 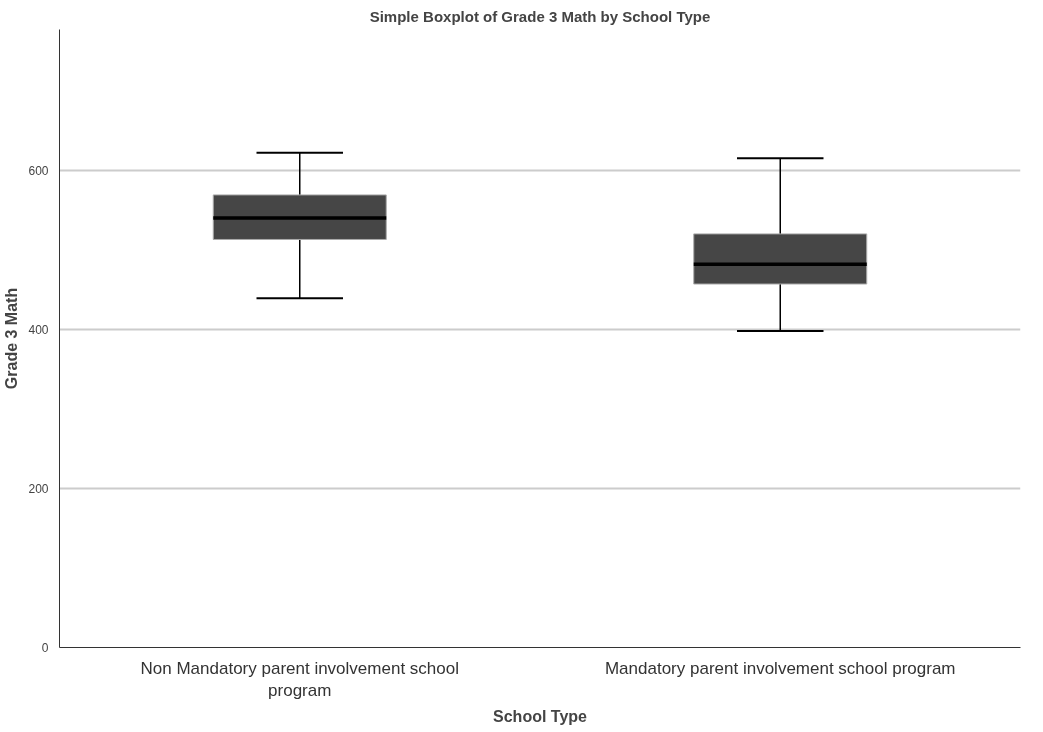 What do you see at coordinates (540, 717) in the screenshot?
I see `x-axis-title: School Type` at bounding box center [540, 717].